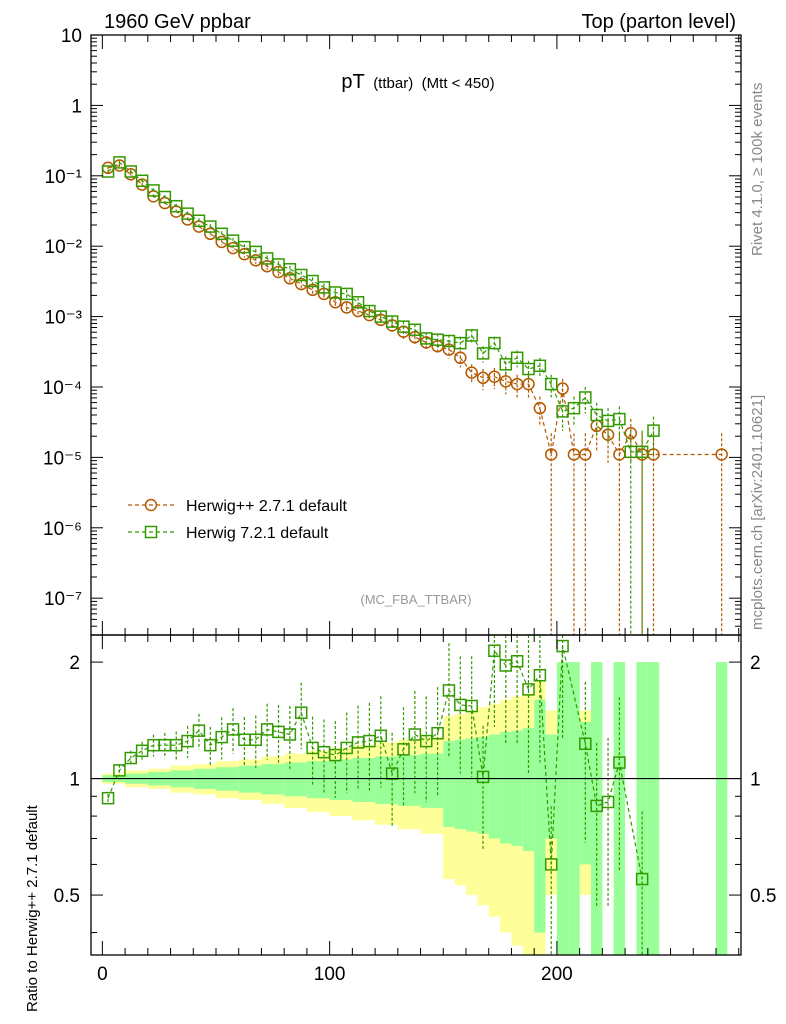 This screenshot has width=786, height=1024. I want to click on x-tick-label: 0, so click(102, 974).